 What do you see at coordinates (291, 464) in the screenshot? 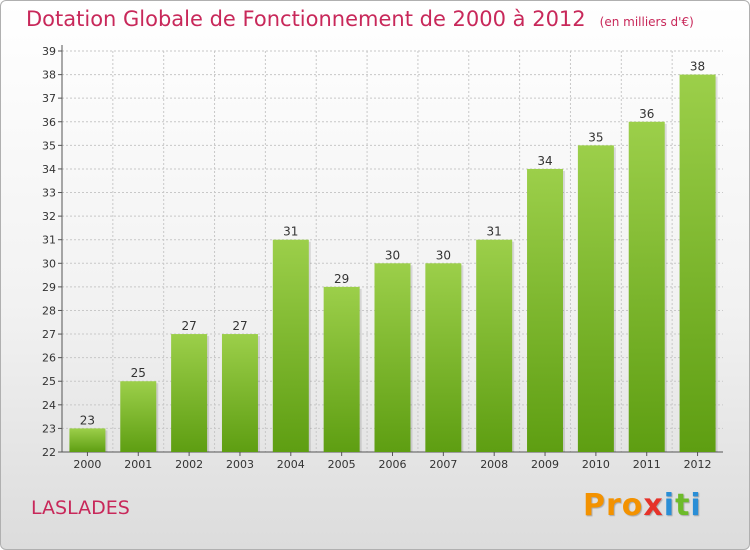
I see `x-tick-label: 2004` at bounding box center [291, 464].